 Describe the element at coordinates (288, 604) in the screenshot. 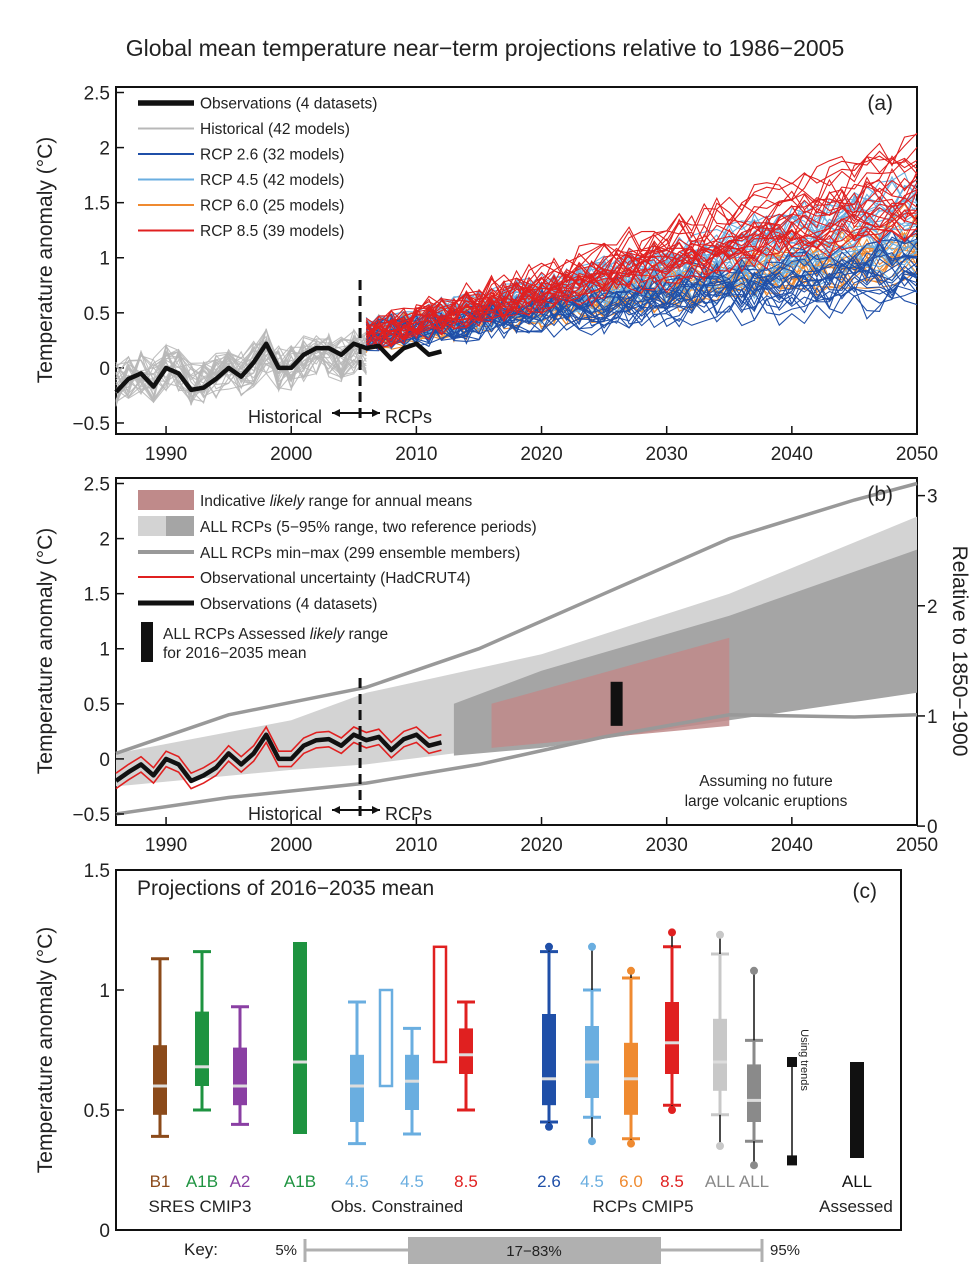

I see `legend-b-observations-label: Observations (4 datasets)` at that location.